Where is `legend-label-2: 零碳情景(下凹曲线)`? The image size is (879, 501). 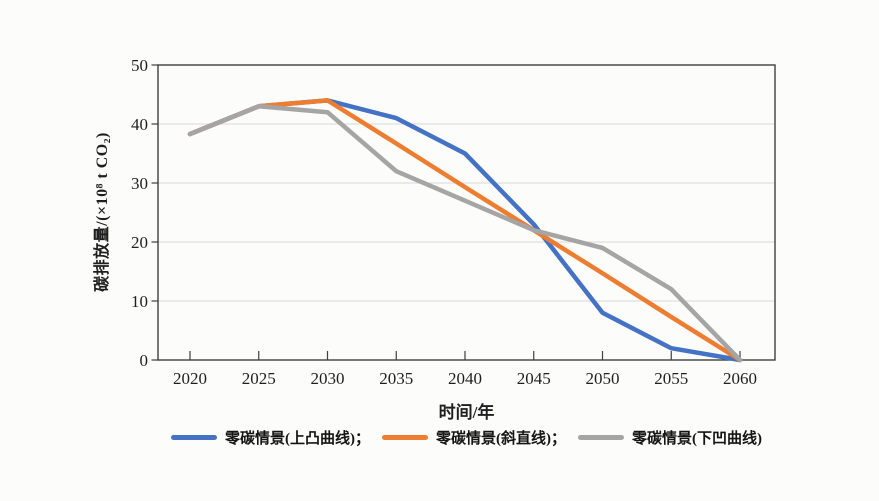 legend-label-2: 零碳情景(下凹曲线) is located at coordinates (697, 439).